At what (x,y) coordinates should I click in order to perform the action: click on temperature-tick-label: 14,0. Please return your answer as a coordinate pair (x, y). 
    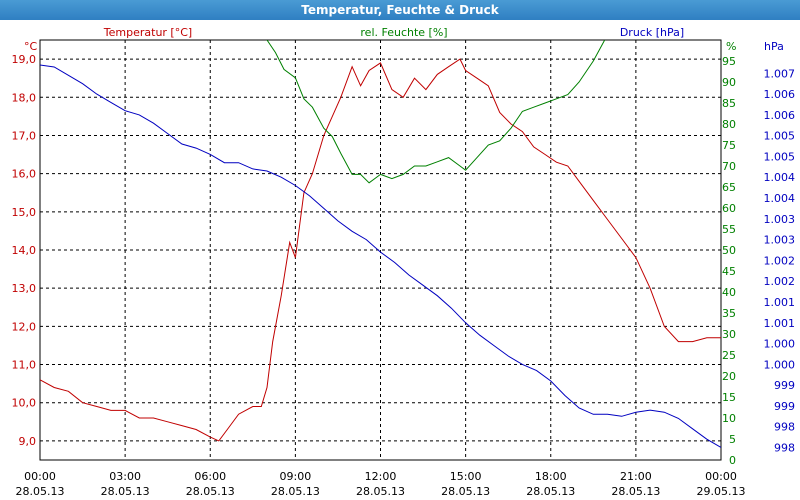
    Looking at the image, I should click on (24, 250).